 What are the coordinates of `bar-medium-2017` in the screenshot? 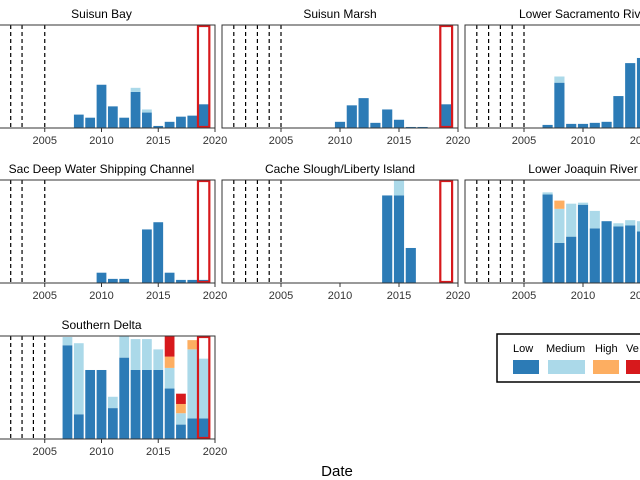 It's located at (181, 419).